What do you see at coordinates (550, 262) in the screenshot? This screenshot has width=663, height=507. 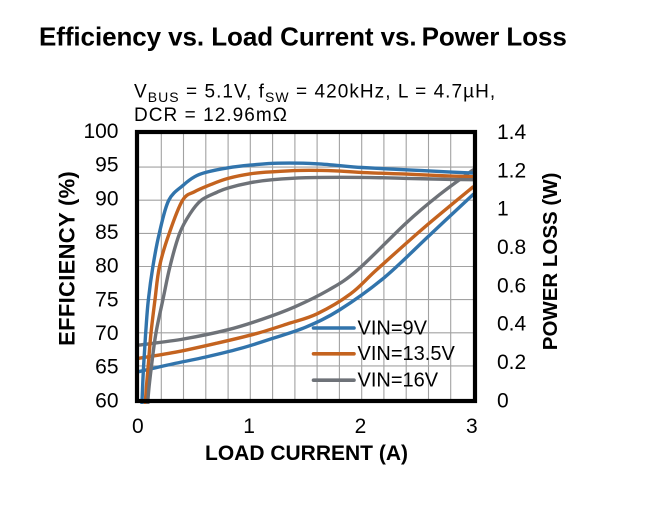 I see `svg-text: POWER LOSS (W)` at bounding box center [550, 262].